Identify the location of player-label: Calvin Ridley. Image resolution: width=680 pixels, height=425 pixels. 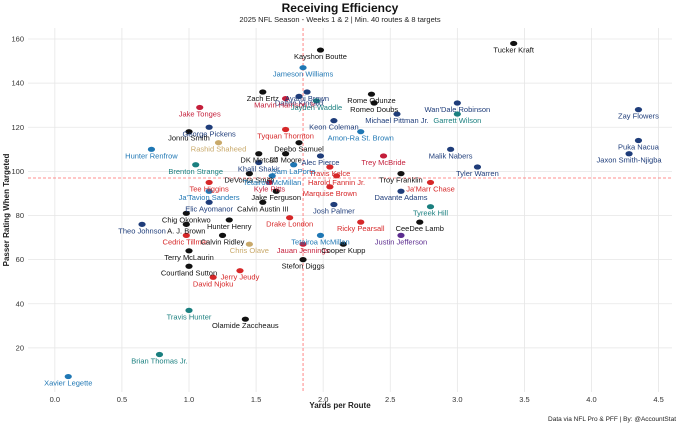
(223, 241).